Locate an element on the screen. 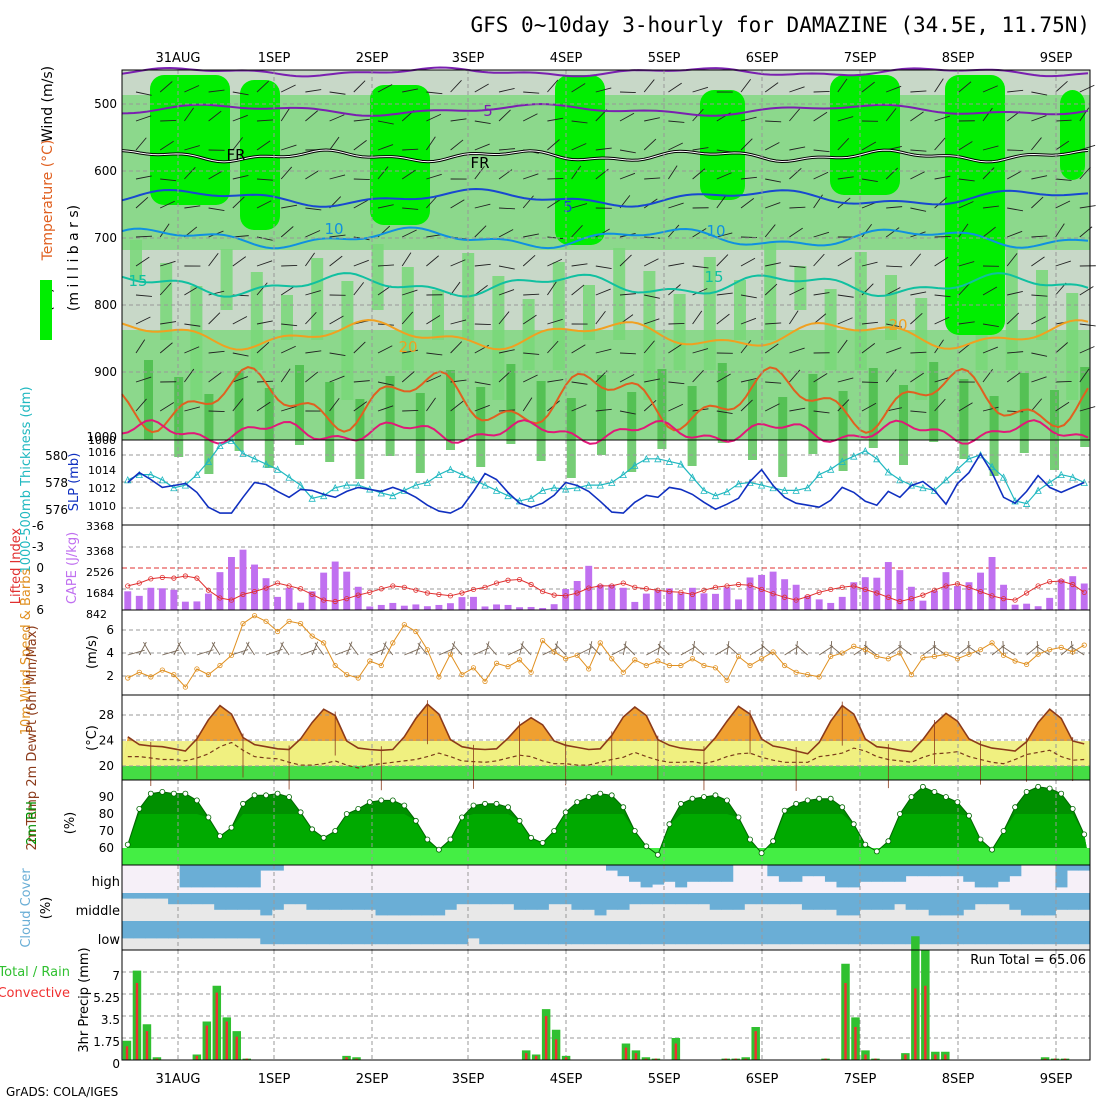 This screenshot has width=1100, height=1100. cloud-level-label: low is located at coordinates (109, 940).